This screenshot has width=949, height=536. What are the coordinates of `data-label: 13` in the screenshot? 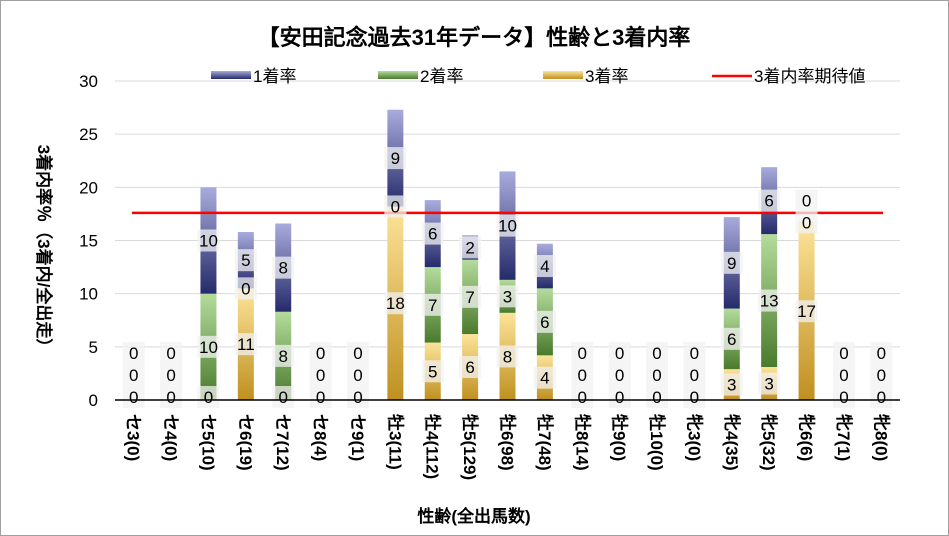 It's located at (769, 301).